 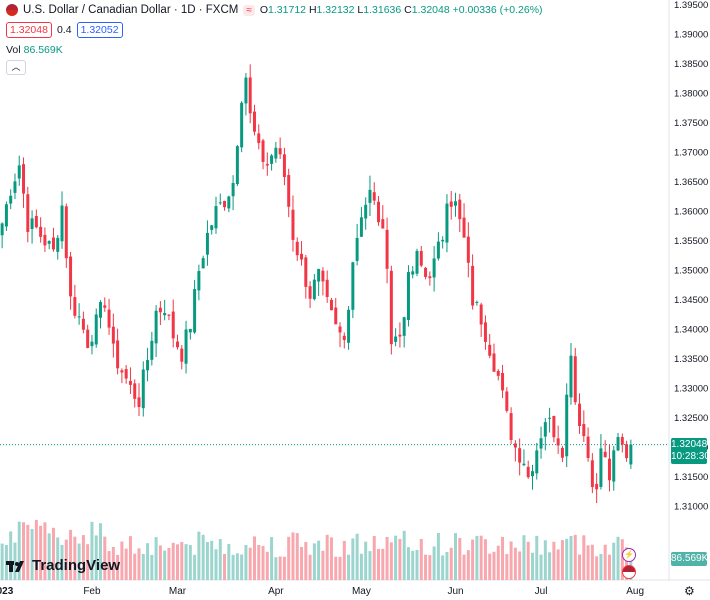 I want to click on approx-icon: ≈, so click(x=249, y=10).